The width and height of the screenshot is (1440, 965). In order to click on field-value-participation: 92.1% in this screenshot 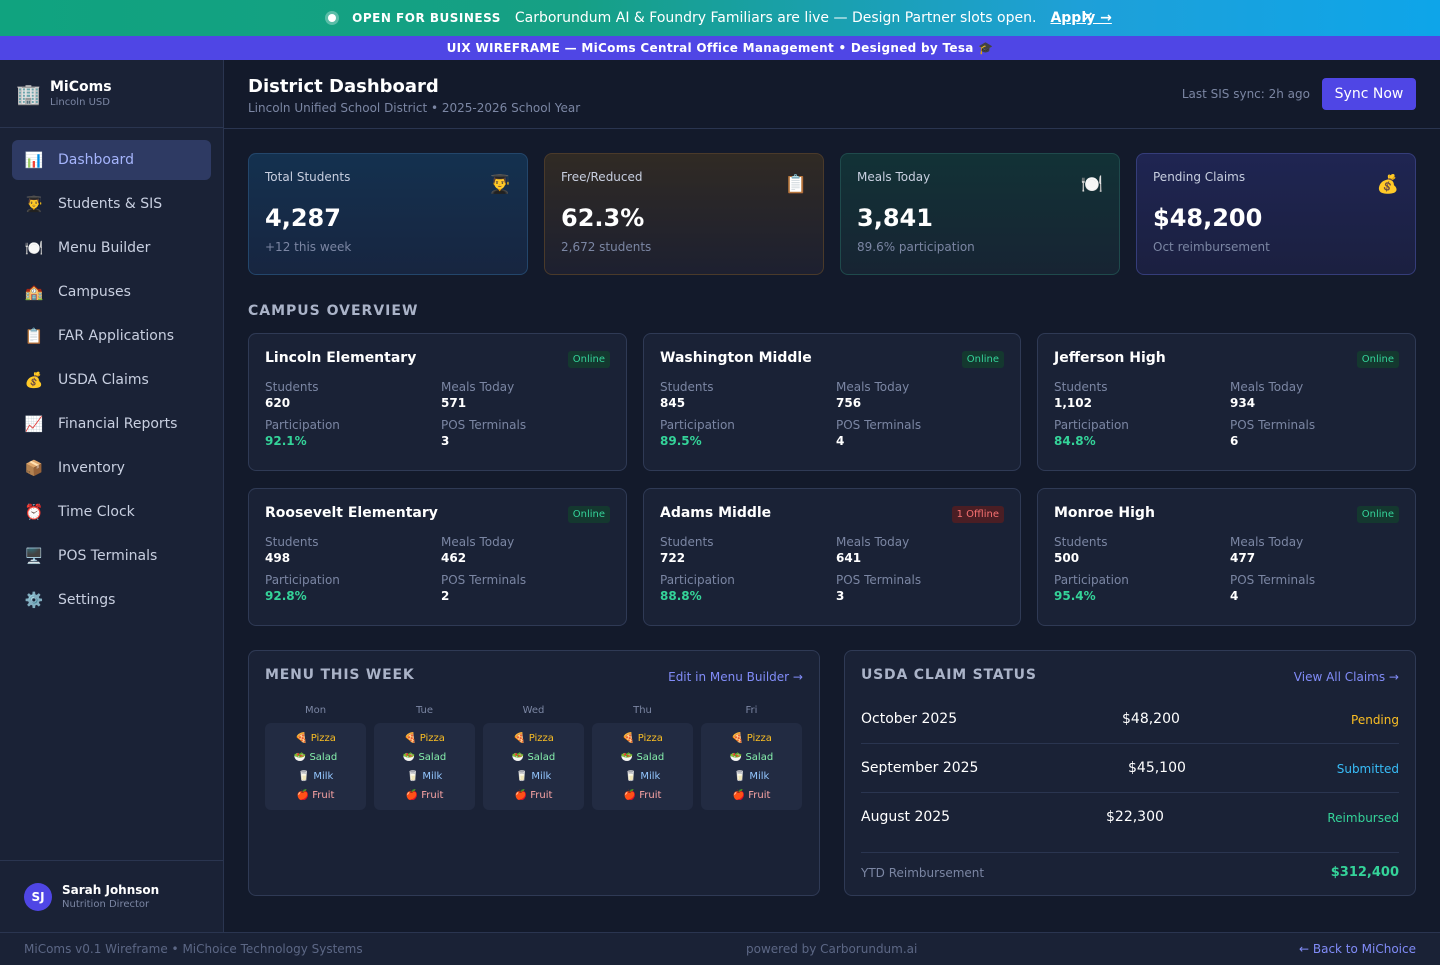, I will do `click(286, 441)`.